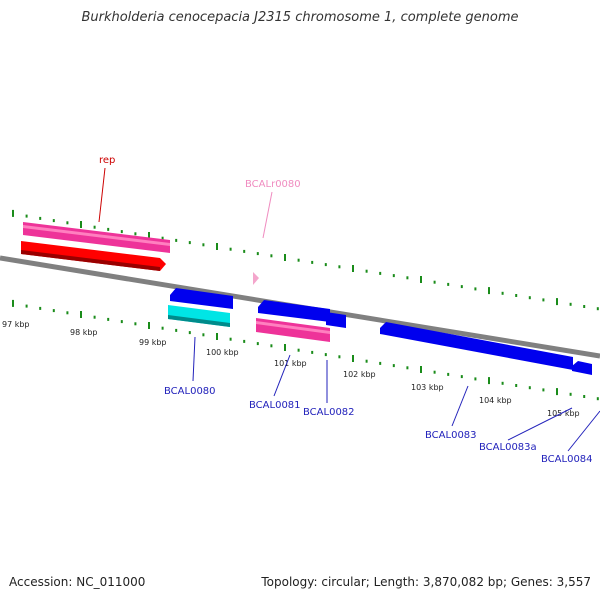 Image resolution: width=600 pixels, height=600 pixels. I want to click on label-bcalr0080: BCALr0080, so click(273, 184).